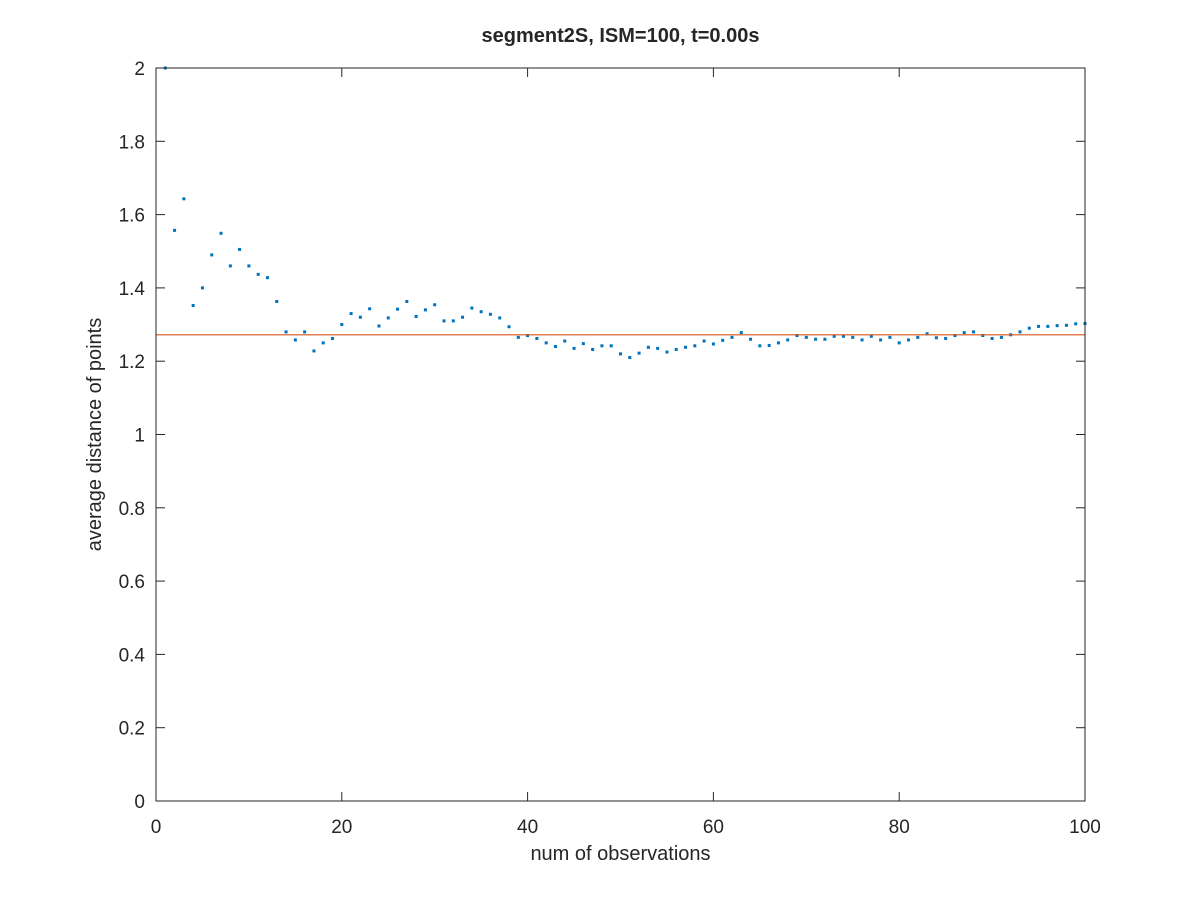 Image resolution: width=1200 pixels, height=900 pixels. I want to click on y-tick-label: 1.6, so click(132, 216).